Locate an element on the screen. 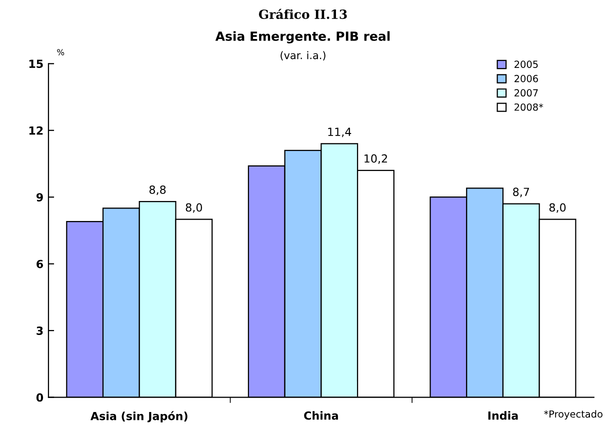  y-axis-title: % is located at coordinates (60, 52).